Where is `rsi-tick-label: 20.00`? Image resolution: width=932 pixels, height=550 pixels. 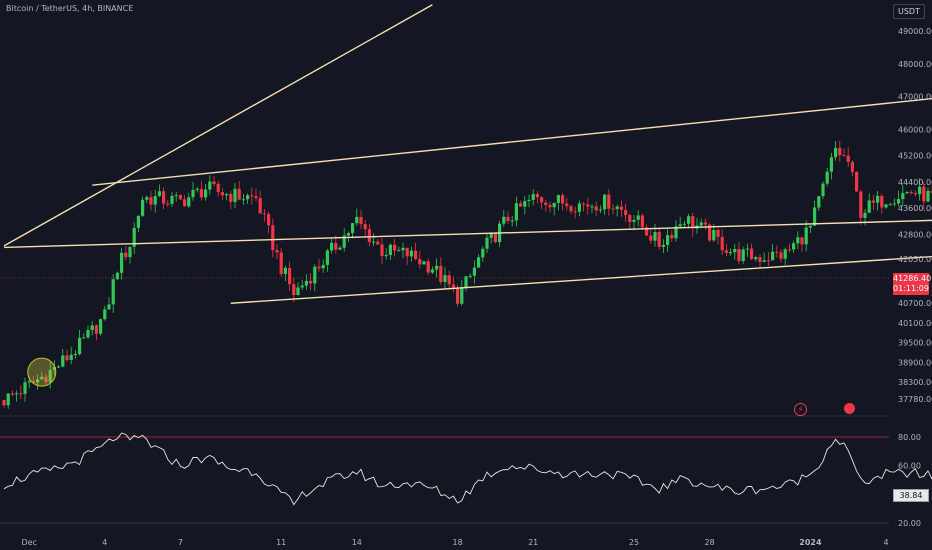 rsi-tick-label: 20.00 is located at coordinates (909, 523).